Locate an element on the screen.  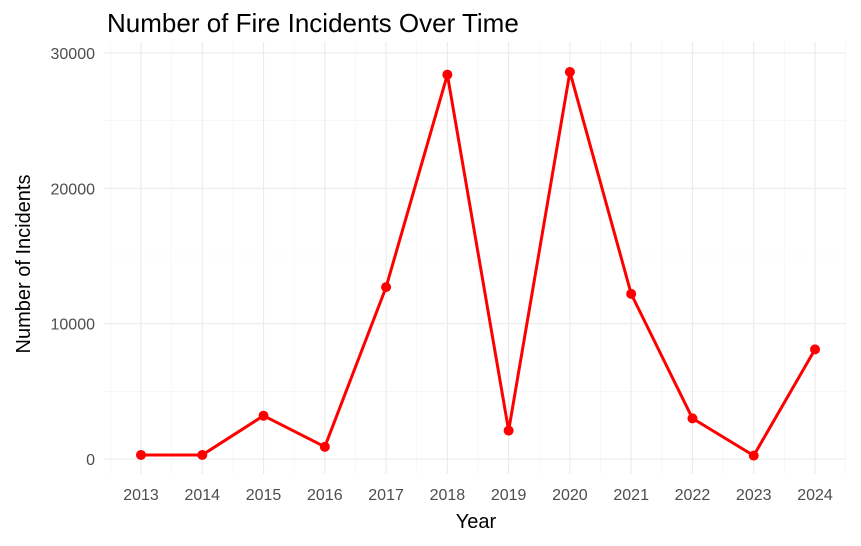
x-tick-label: 2013 is located at coordinates (141, 495).